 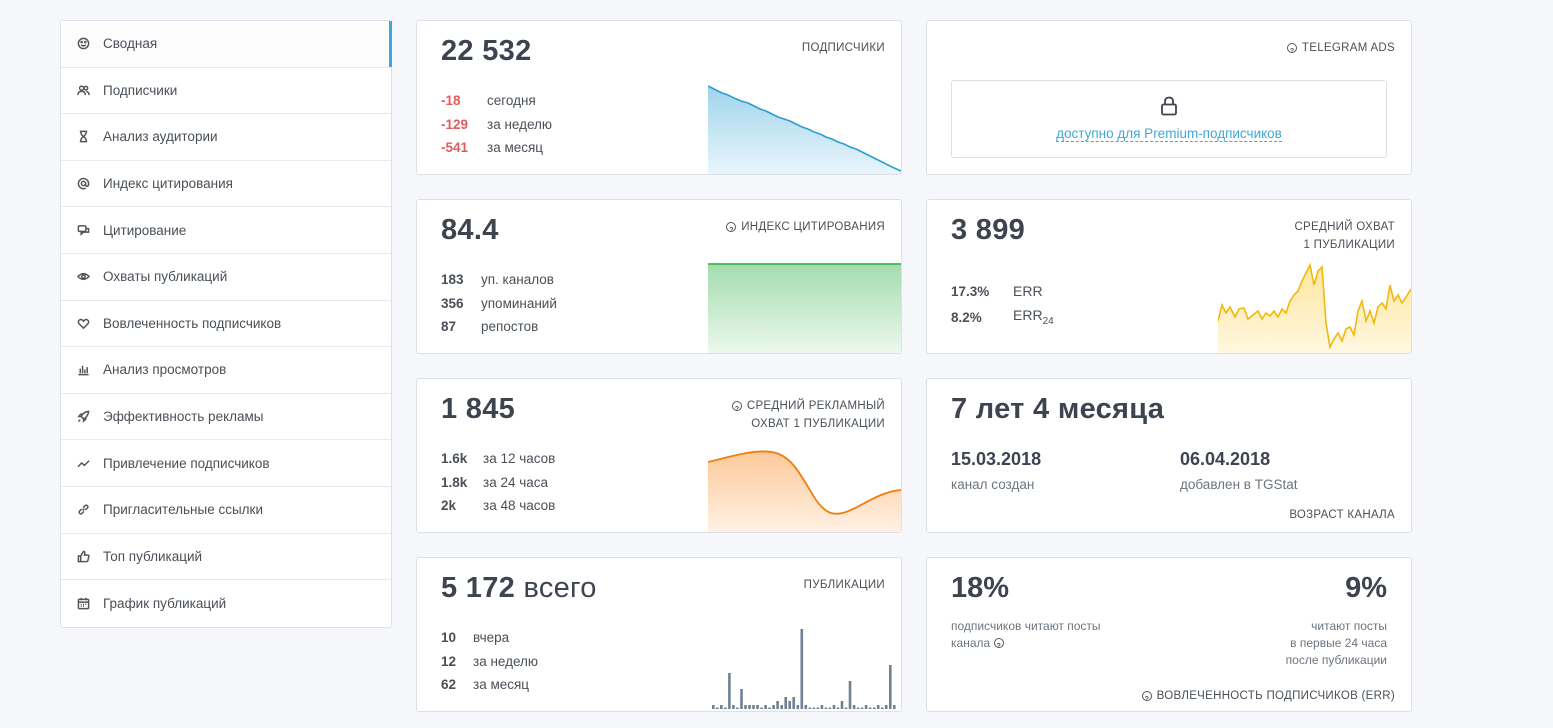 I want to click on card-label: ИНДЕКС ЦИТИРОВАНИЯ, so click(x=805, y=229).